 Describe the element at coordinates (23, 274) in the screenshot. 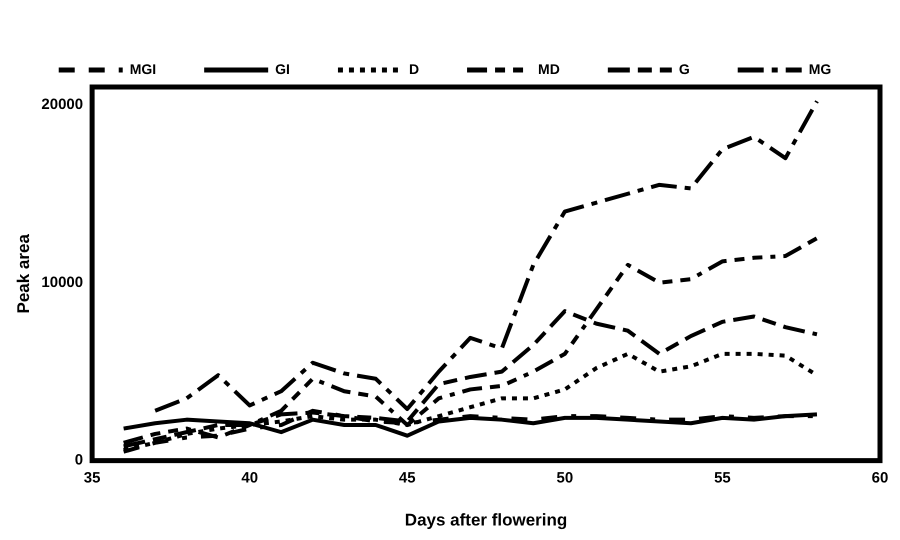

I see `y-axis-title: Peak area` at that location.